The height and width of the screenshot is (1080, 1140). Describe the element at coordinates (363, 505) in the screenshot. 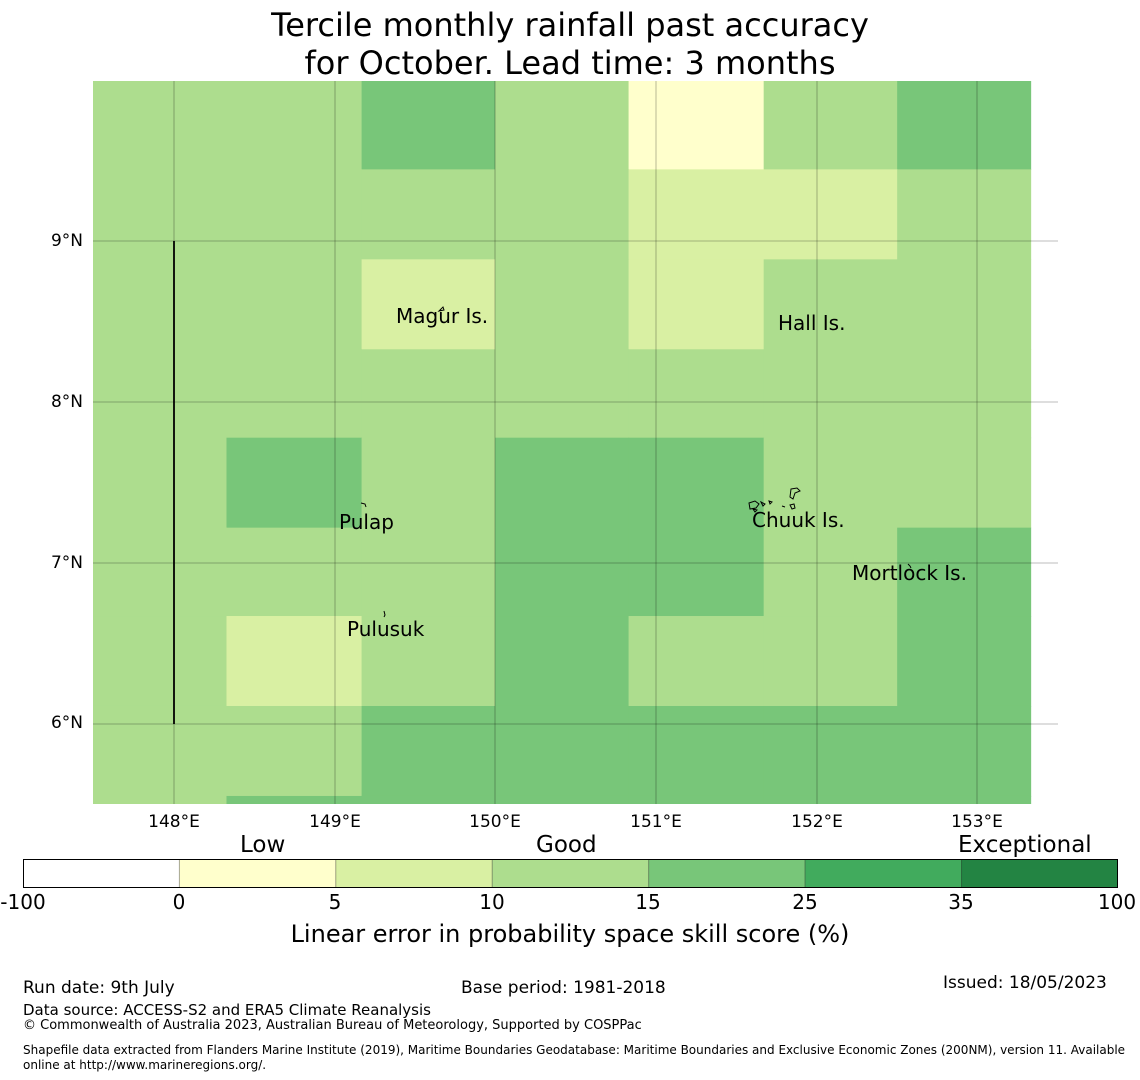

I see `pulap-island-shape` at that location.